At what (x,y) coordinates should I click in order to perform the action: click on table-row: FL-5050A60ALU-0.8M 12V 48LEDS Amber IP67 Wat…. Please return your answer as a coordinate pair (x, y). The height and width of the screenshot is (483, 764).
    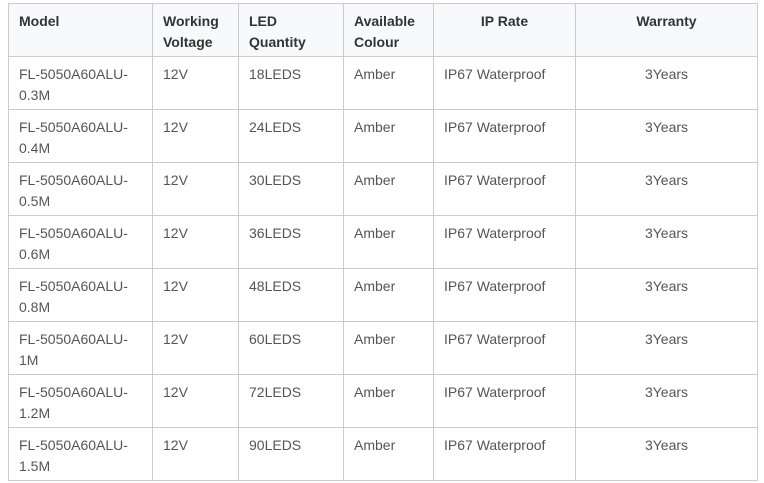
    Looking at the image, I should click on (383, 295).